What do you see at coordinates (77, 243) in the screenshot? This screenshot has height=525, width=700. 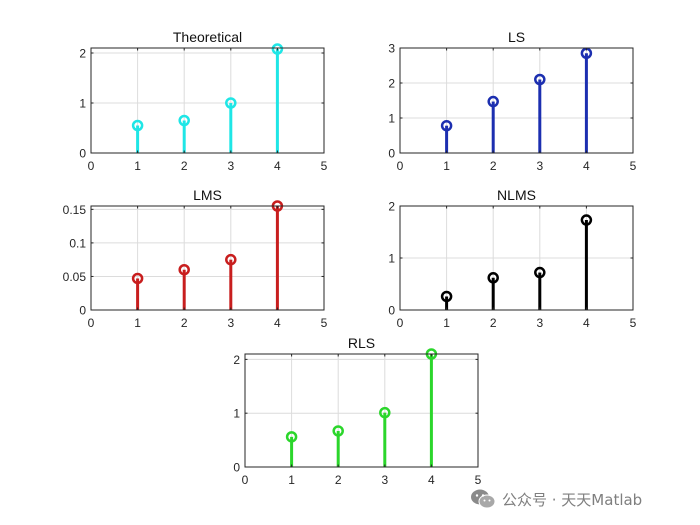 I see `y-tick-label: 0.1` at bounding box center [77, 243].